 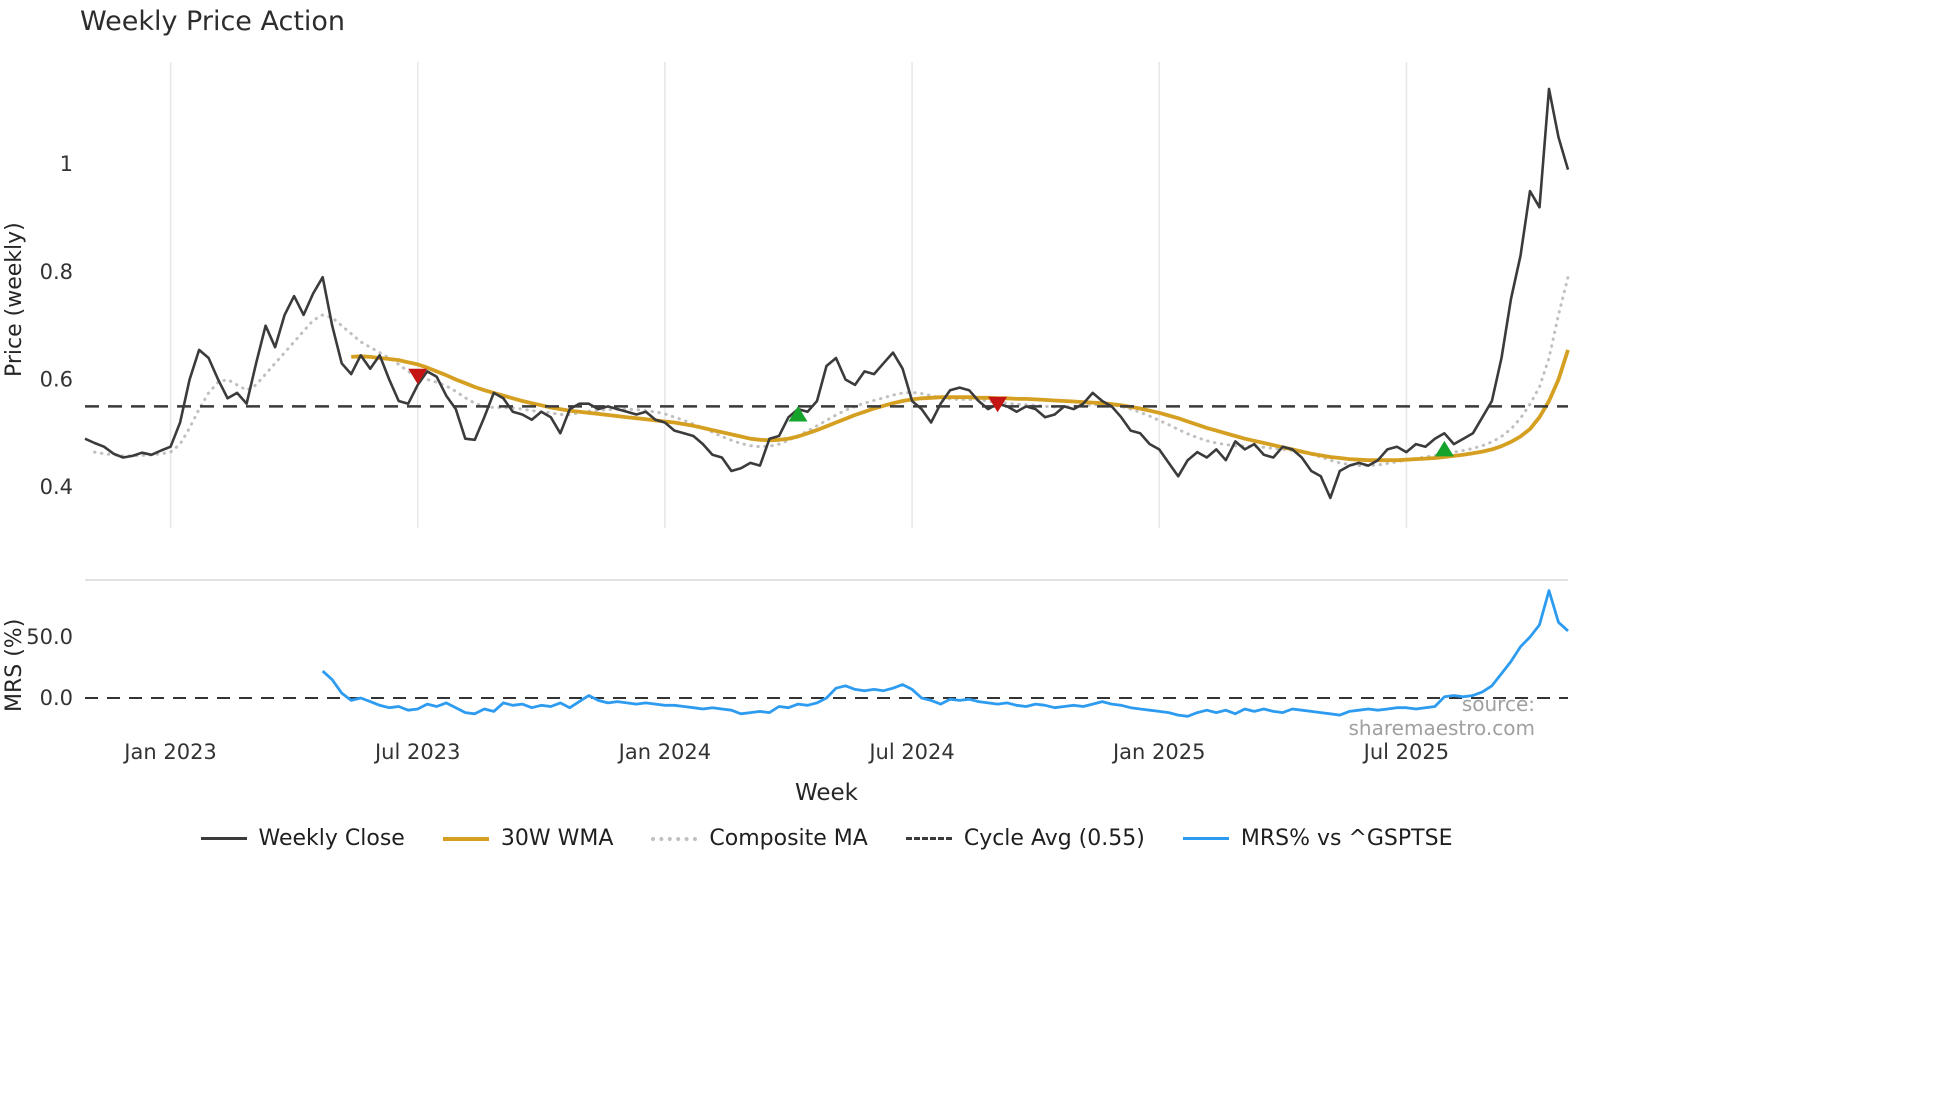 I want to click on legend-label: MRS% vs ^GSPTSE, so click(x=1346, y=838).